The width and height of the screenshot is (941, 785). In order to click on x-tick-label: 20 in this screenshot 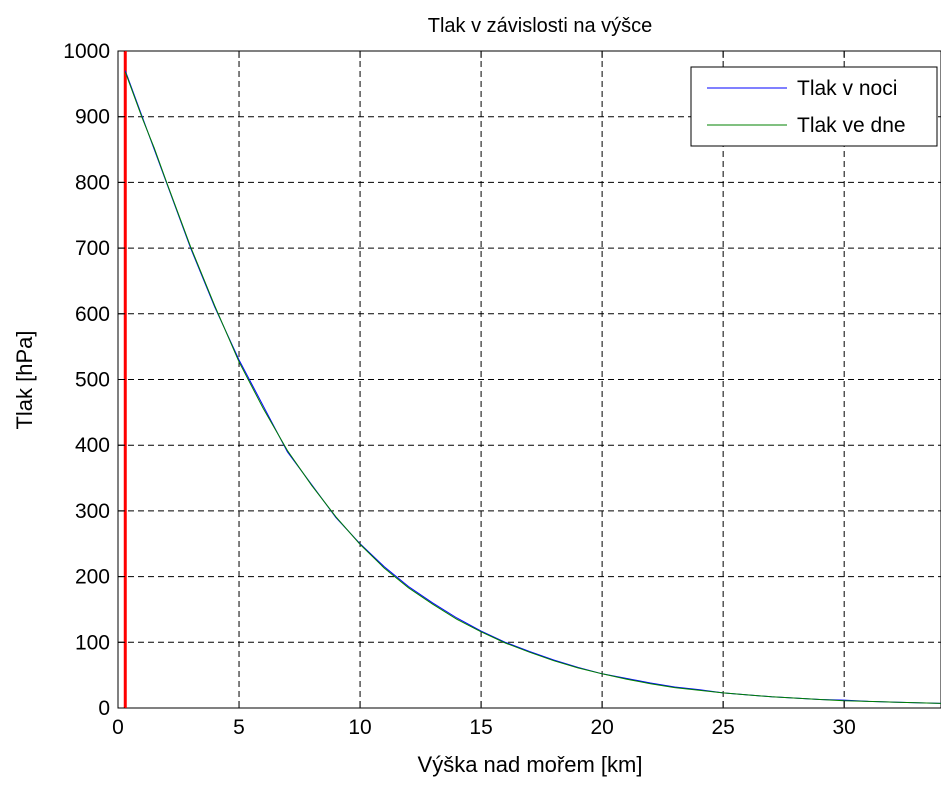, I will do `click(601, 727)`.